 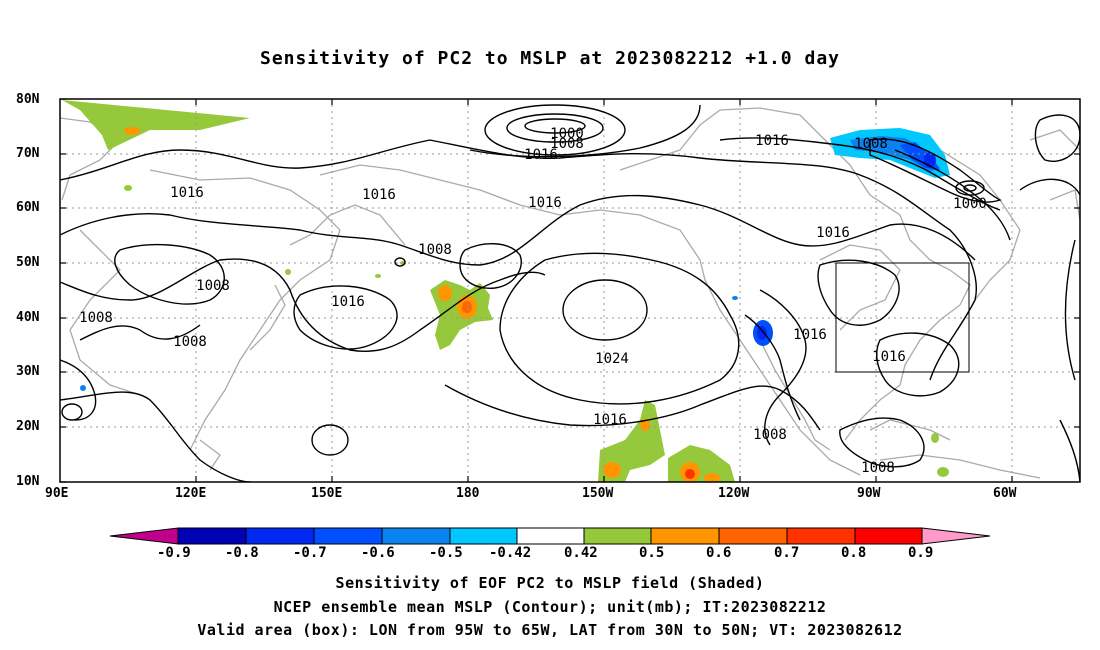 I want to click on lat-label: 50N, so click(x=28, y=262).